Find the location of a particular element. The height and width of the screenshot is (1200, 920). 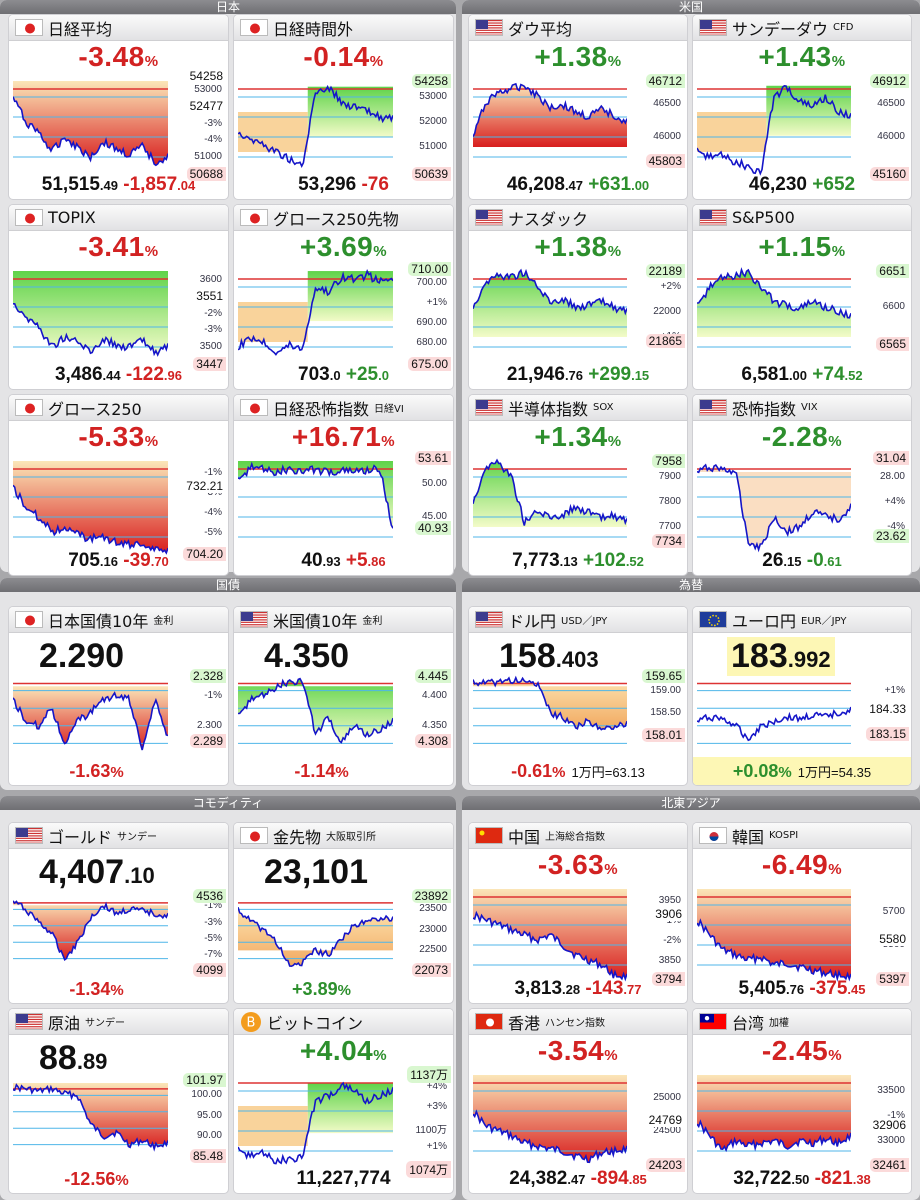

price-and-change: 703.0 +25.0 is located at coordinates (343, 375).